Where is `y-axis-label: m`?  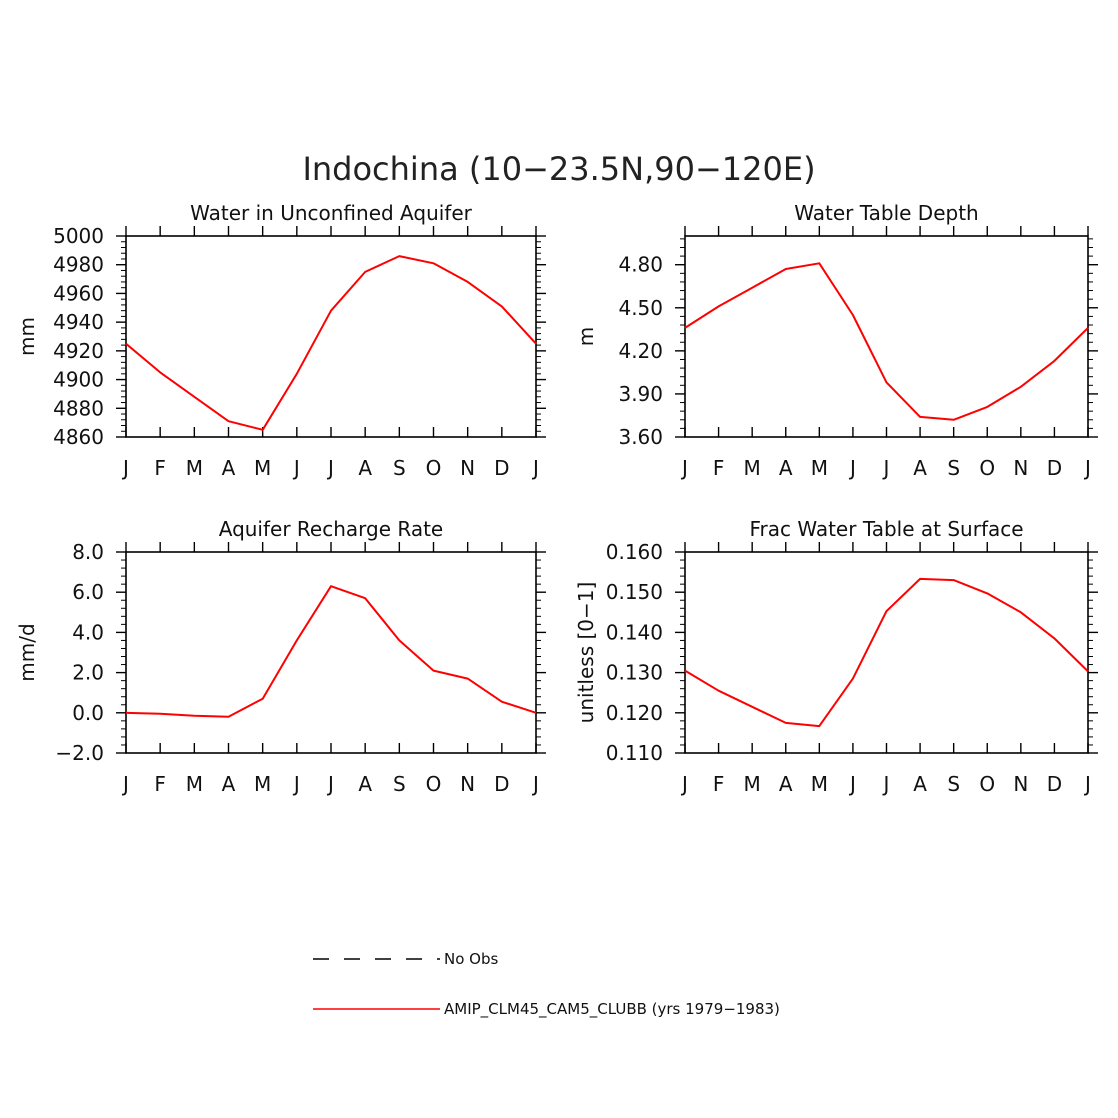
y-axis-label: m is located at coordinates (586, 336).